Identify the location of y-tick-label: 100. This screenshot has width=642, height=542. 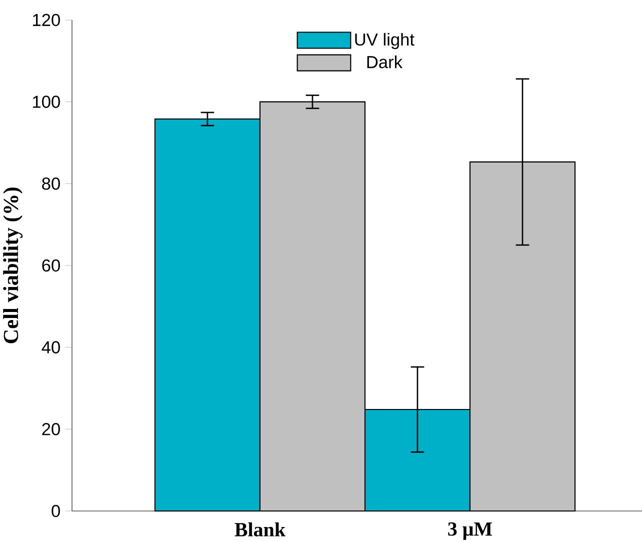
(46, 102).